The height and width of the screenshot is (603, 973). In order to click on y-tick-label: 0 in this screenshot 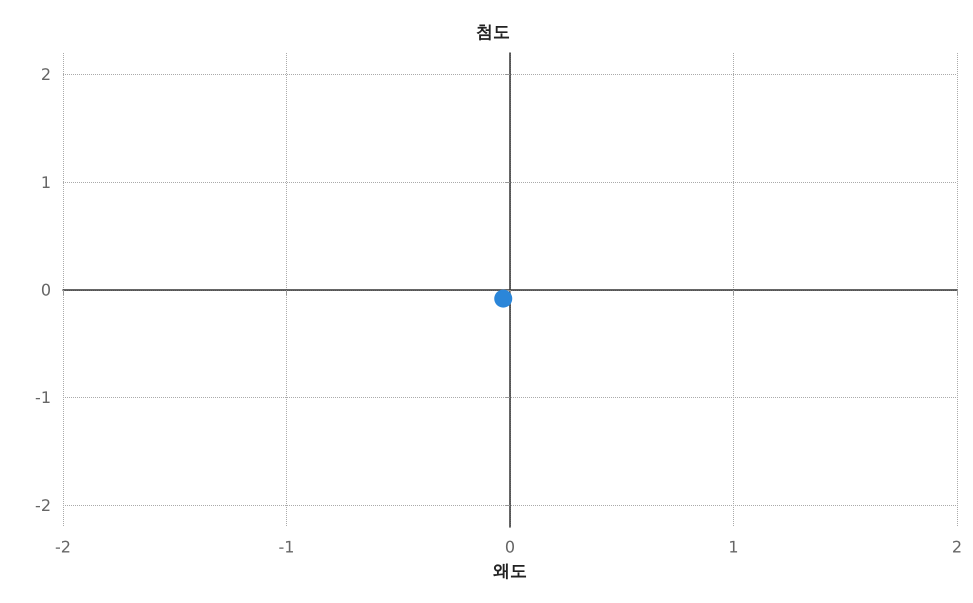, I will do `click(45, 290)`.